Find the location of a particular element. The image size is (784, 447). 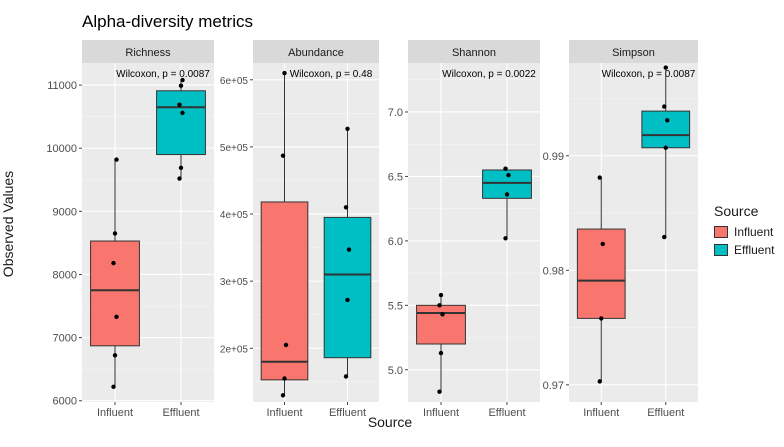

y-tick-label-richness: 10000 is located at coordinates (61, 149).